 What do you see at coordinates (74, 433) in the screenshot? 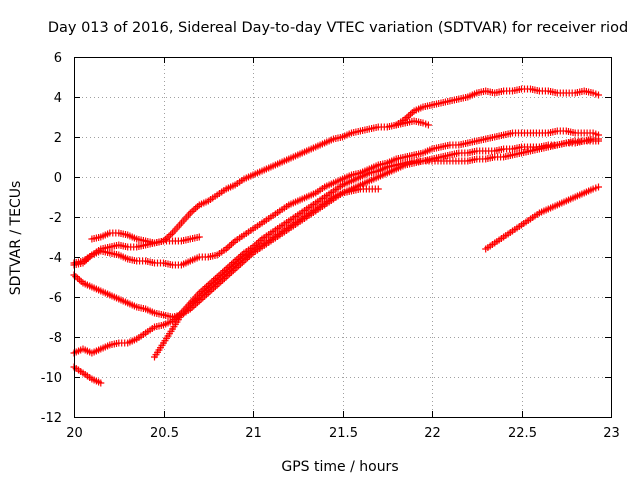
I see `x-tick-label: 20` at bounding box center [74, 433].